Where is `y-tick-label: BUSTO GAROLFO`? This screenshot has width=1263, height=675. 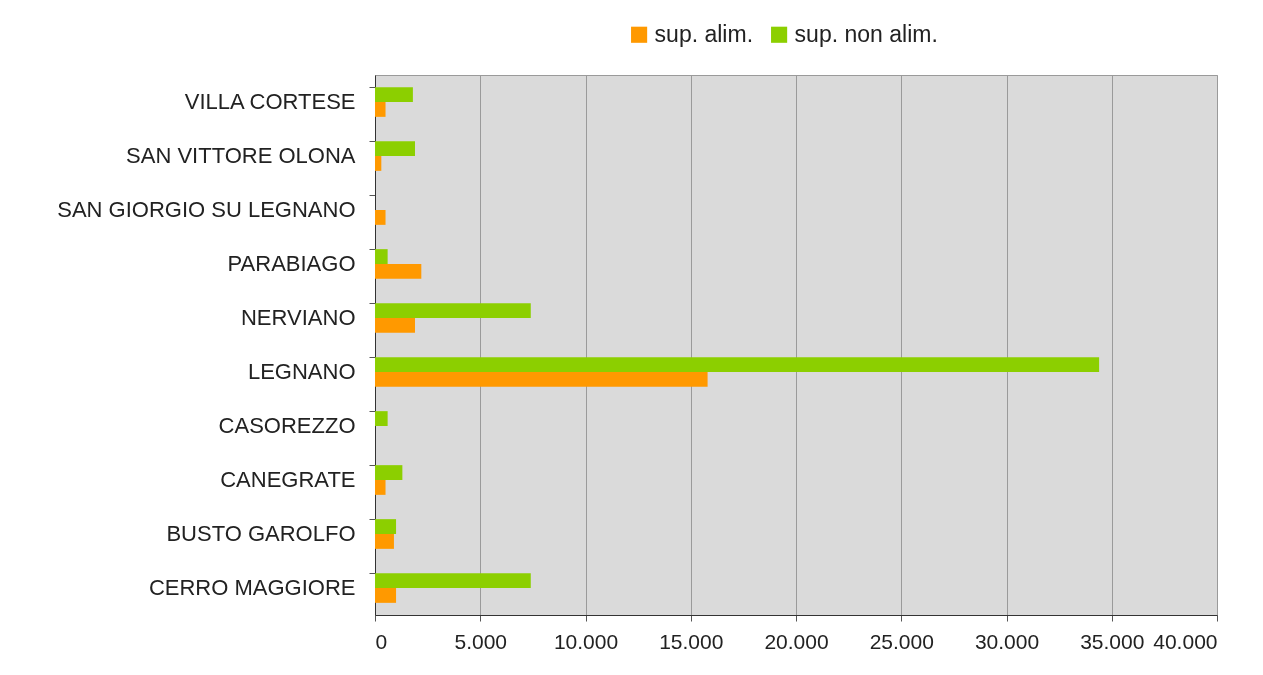 y-tick-label: BUSTO GAROLFO is located at coordinates (261, 533).